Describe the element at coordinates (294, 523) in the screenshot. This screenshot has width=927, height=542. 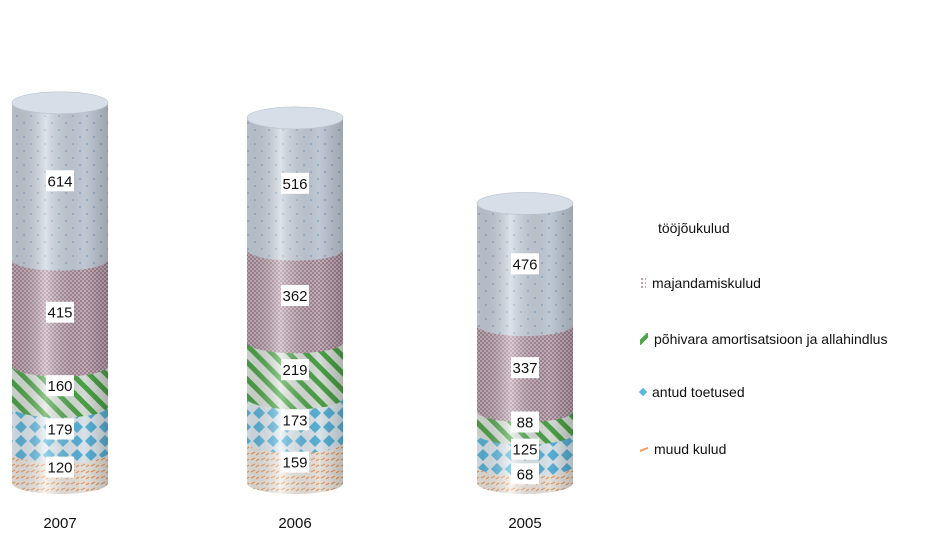
I see `x-tick-label: 2006` at that location.